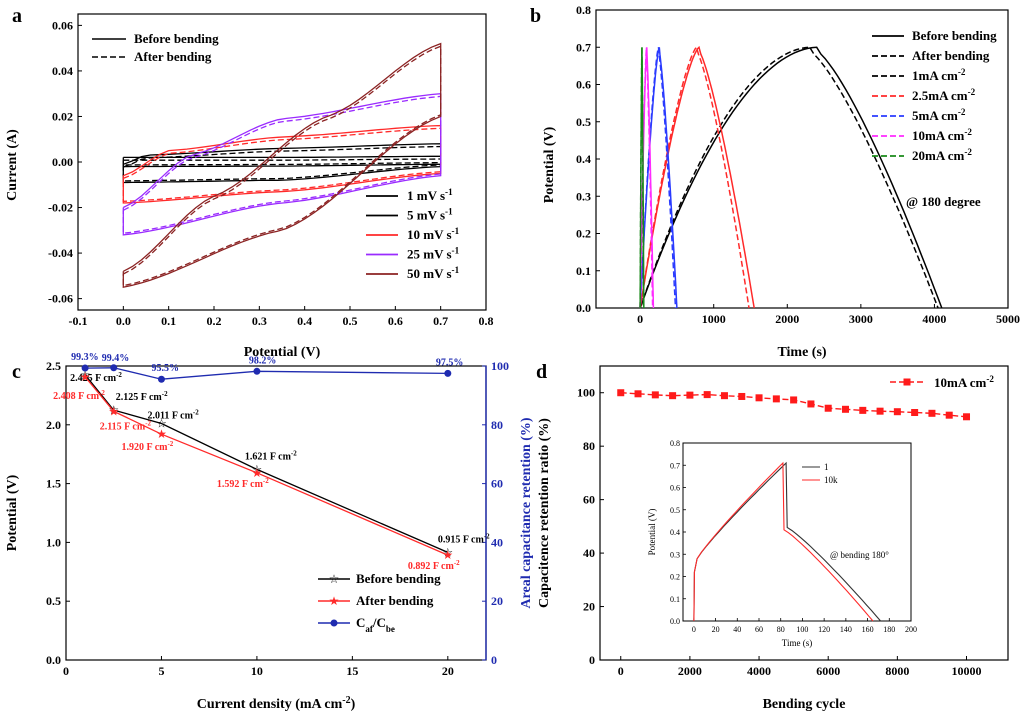  I want to click on inset-y-tick-label: 0.4, so click(675, 532).